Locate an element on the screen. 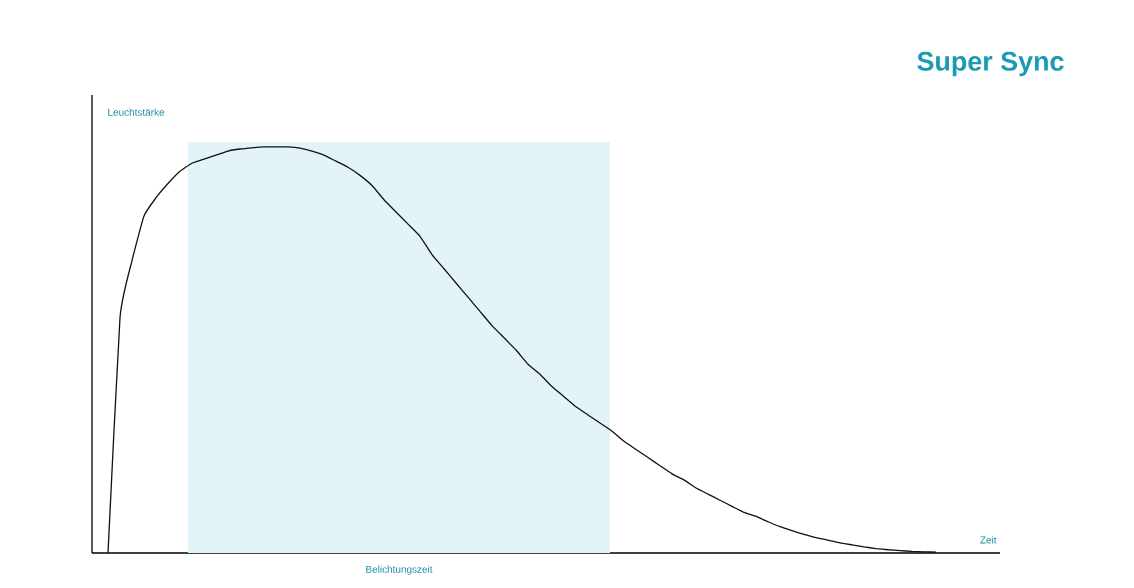 The image size is (1134, 588). x-axis-title: Zeit is located at coordinates (988, 540).